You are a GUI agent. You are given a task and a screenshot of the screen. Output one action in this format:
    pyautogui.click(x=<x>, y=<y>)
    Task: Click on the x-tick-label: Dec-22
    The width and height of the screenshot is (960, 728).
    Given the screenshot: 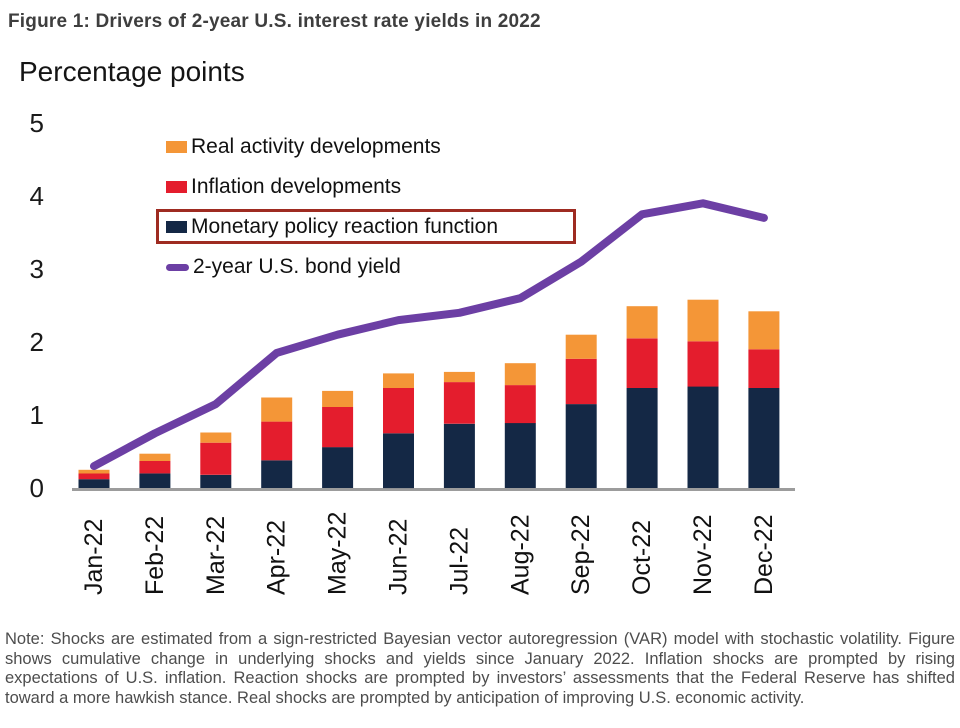 What is the action you would take?
    pyautogui.click(x=764, y=554)
    